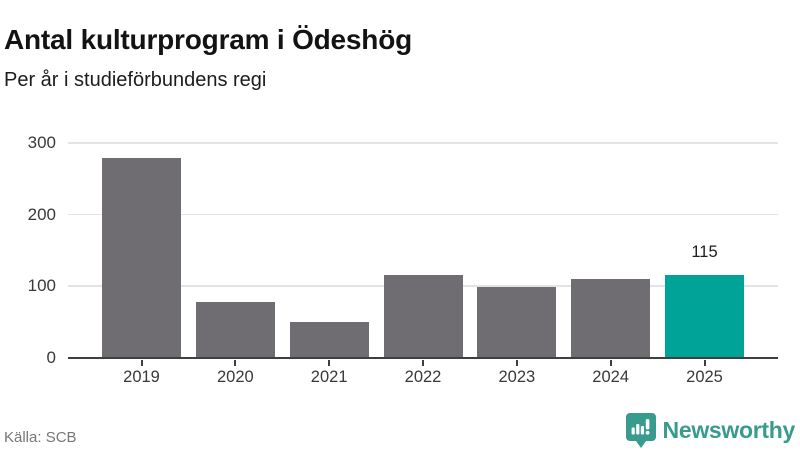  What do you see at coordinates (704, 362) in the screenshot?
I see `x-tick-mark-2025` at bounding box center [704, 362].